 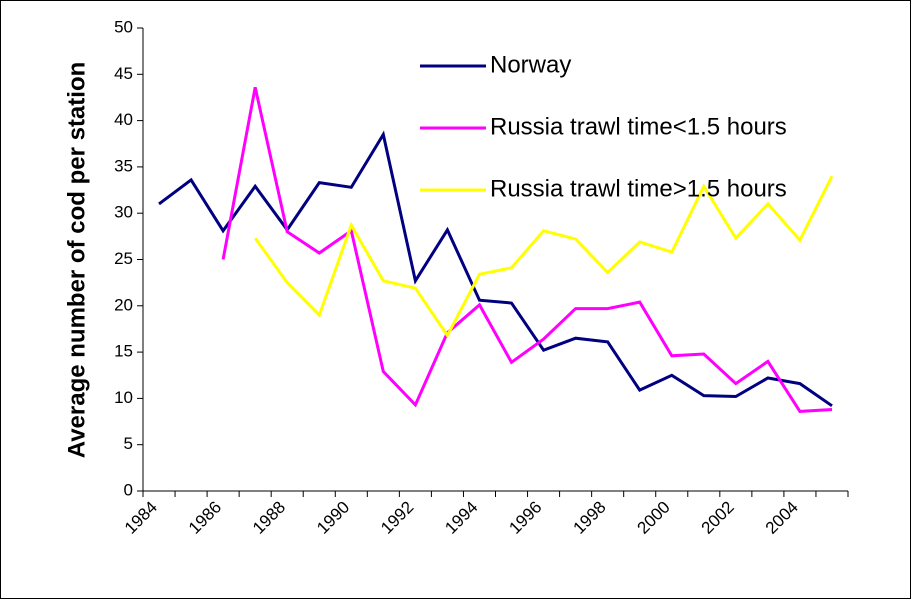 I want to click on y-tick-label: 45, so click(x=123, y=73).